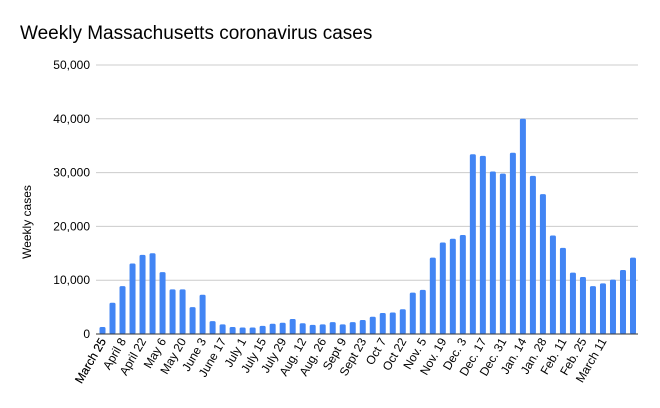 The image size is (660, 408). What do you see at coordinates (71, 226) in the screenshot?
I see `y-tick-label: 20,000` at bounding box center [71, 226].